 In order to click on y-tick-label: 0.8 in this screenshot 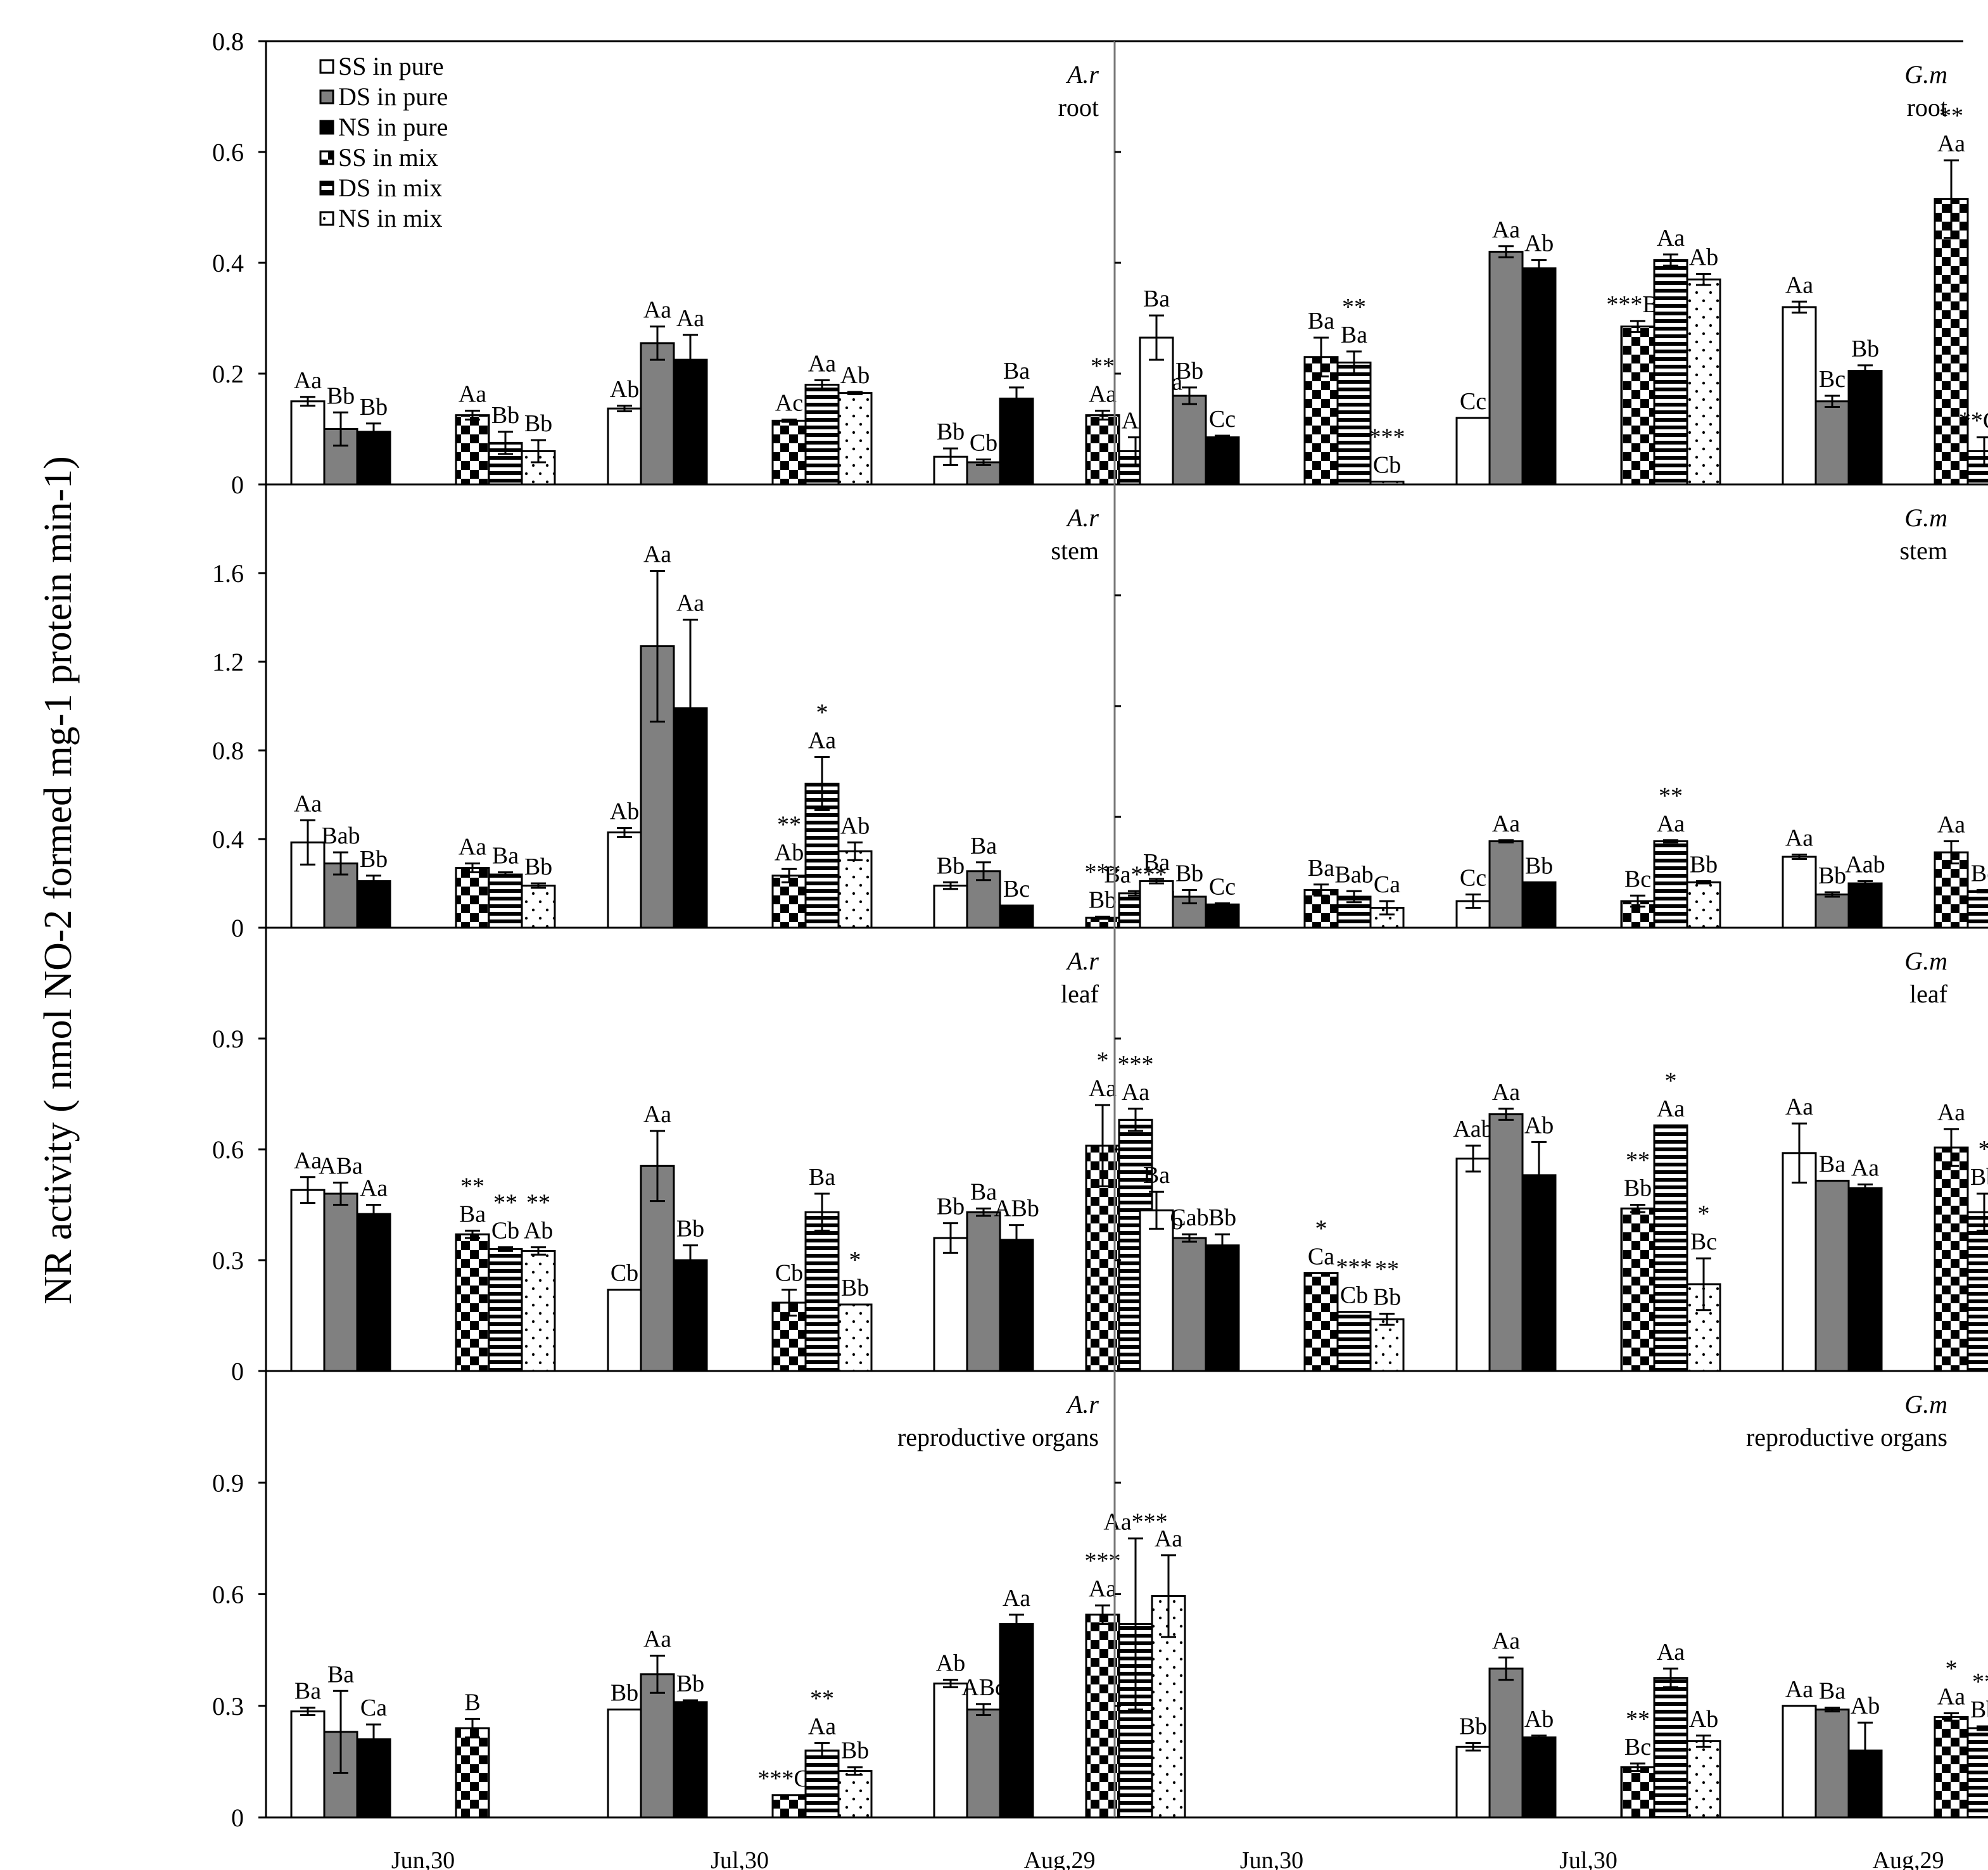, I will do `click(228, 41)`.